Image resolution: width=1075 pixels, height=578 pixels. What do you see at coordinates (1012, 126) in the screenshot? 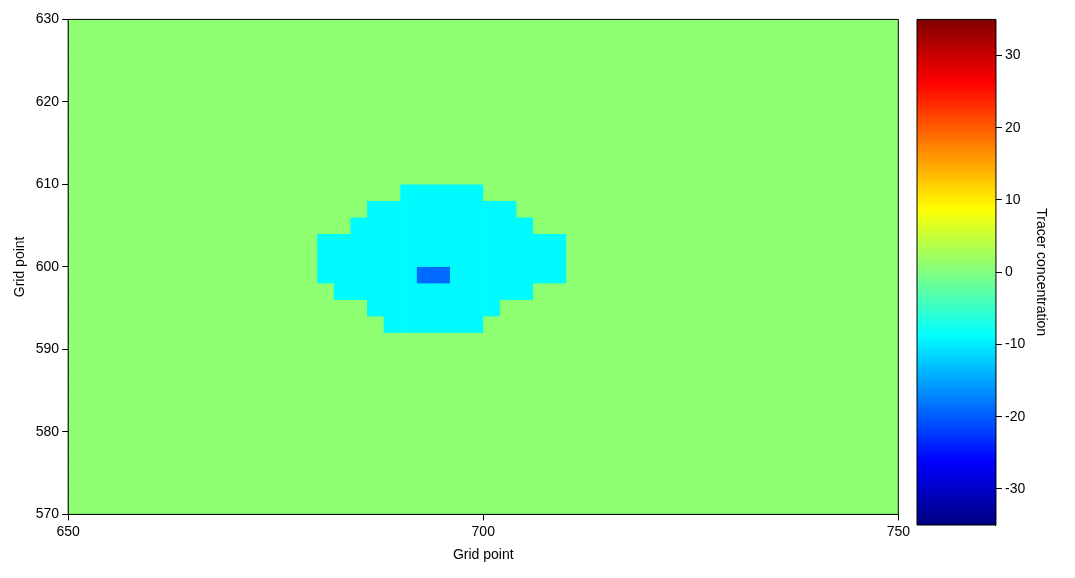
I see `color-bar-label: 20` at bounding box center [1012, 126].